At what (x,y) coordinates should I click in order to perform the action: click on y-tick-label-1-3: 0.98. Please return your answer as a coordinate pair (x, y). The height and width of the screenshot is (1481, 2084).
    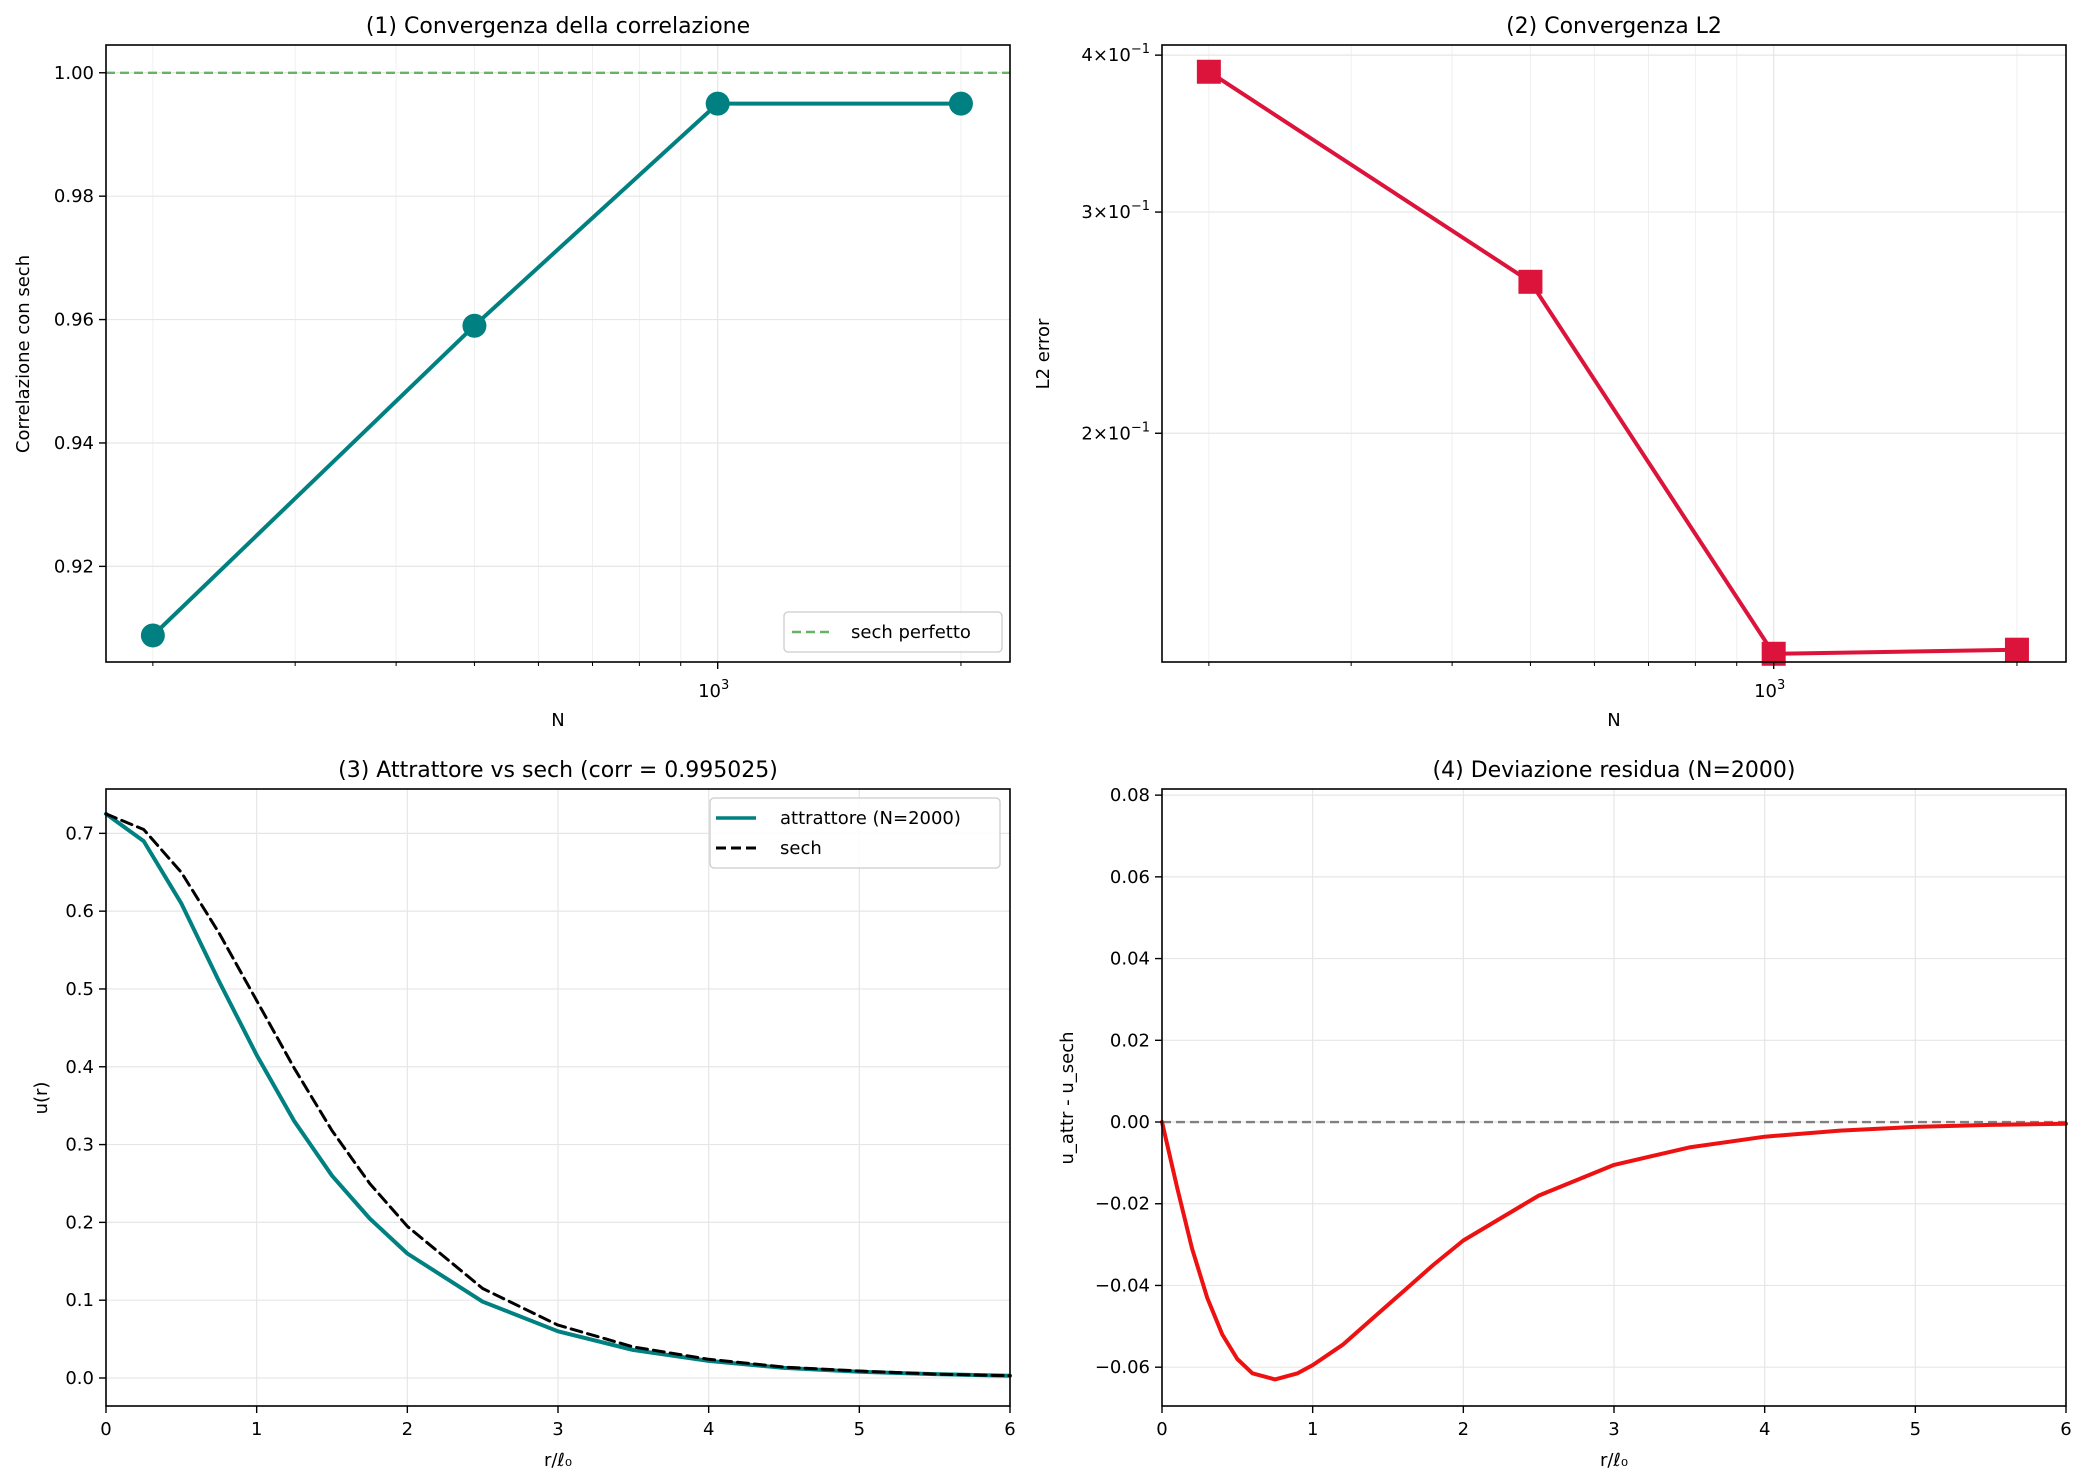
    Looking at the image, I should click on (74, 196).